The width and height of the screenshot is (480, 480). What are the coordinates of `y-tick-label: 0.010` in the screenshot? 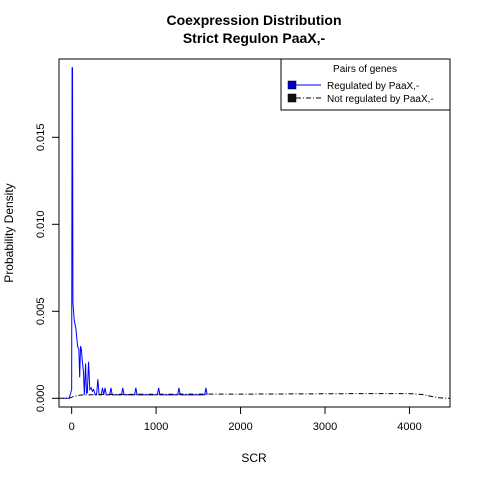 It's located at (41, 225).